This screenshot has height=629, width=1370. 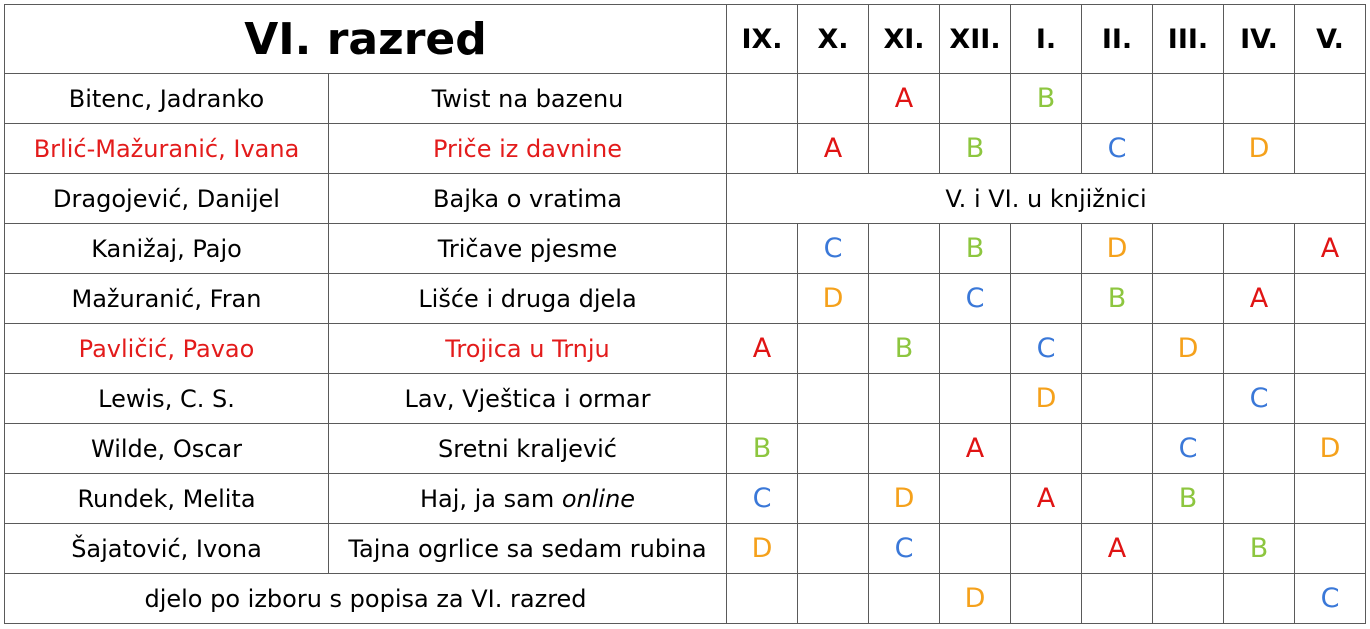 I want to click on table-row: Wilde, Oscar Sretni kraljević B A C D, so click(x=685, y=448).